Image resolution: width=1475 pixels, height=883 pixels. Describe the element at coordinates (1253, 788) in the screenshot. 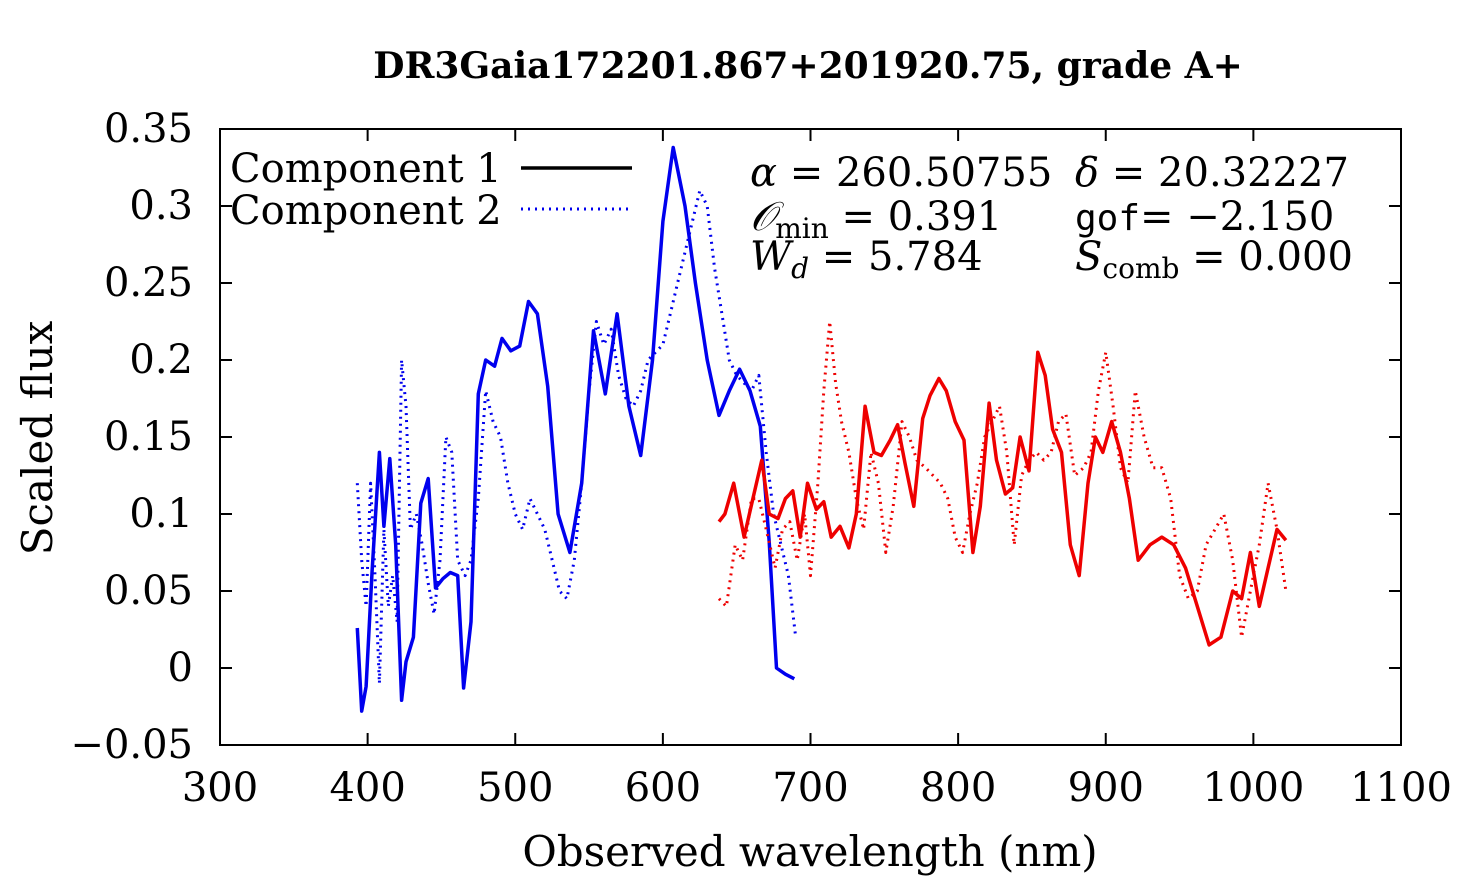

I see `x-tick-label: 1000` at that location.